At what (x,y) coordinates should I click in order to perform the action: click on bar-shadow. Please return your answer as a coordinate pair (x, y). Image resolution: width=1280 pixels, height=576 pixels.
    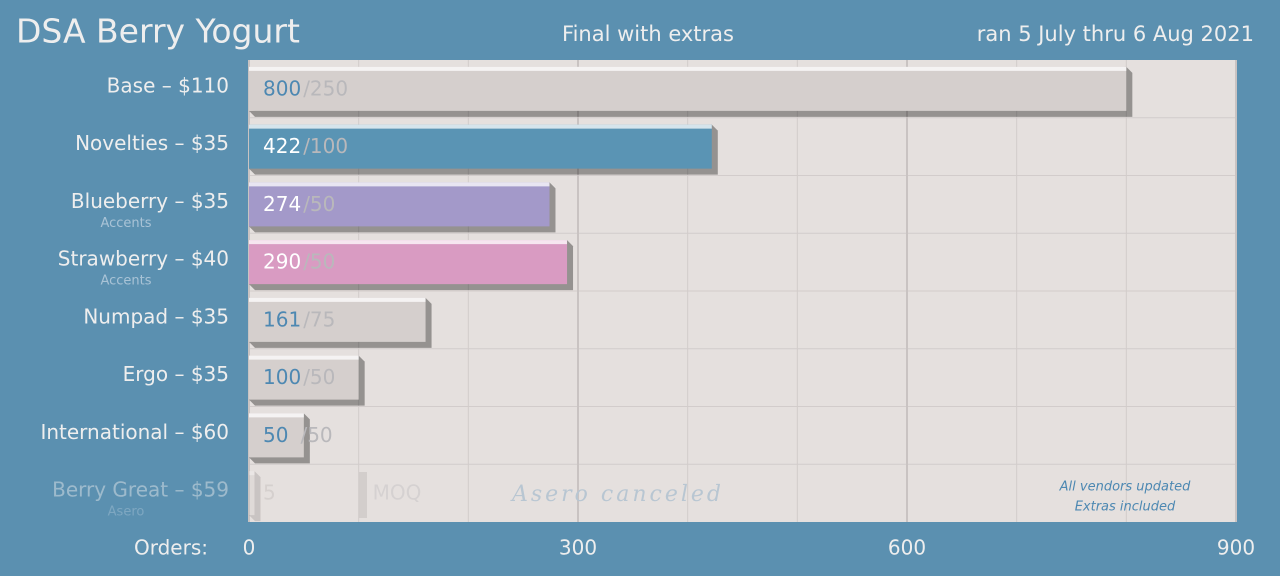
    Looking at the image, I should click on (255, 496).